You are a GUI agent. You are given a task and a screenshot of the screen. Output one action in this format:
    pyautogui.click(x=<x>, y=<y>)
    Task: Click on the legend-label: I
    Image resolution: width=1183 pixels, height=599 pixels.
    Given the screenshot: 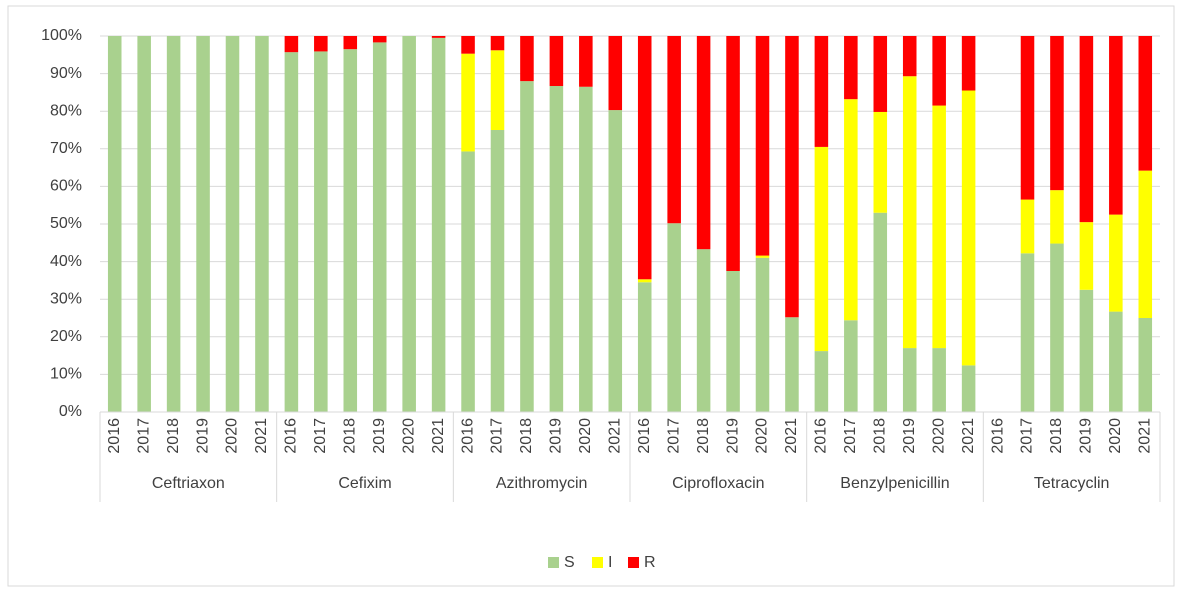 What is the action you would take?
    pyautogui.click(x=610, y=562)
    